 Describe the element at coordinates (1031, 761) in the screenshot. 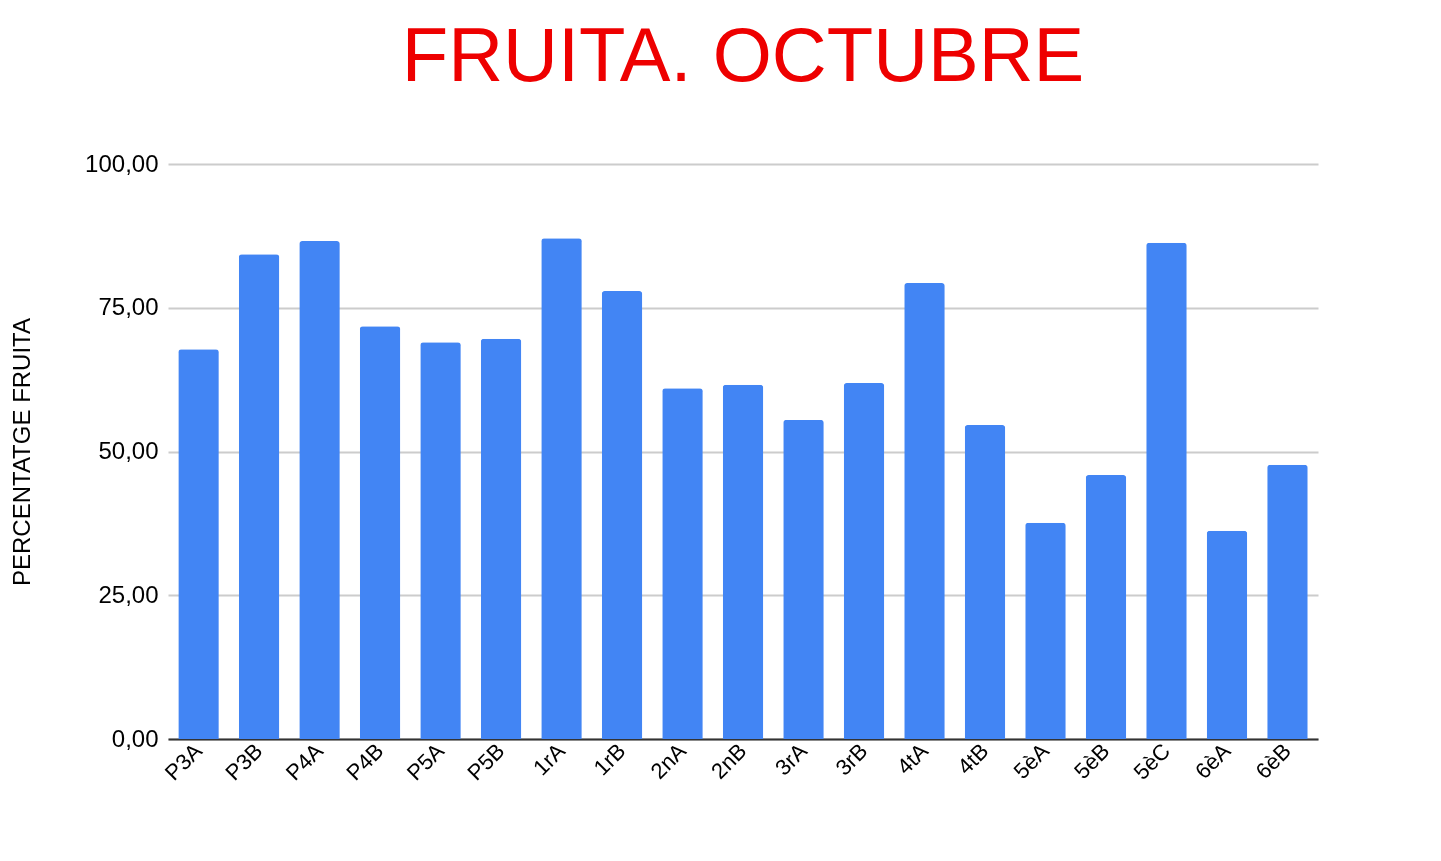

I see `x-tick-label: 5èA` at that location.